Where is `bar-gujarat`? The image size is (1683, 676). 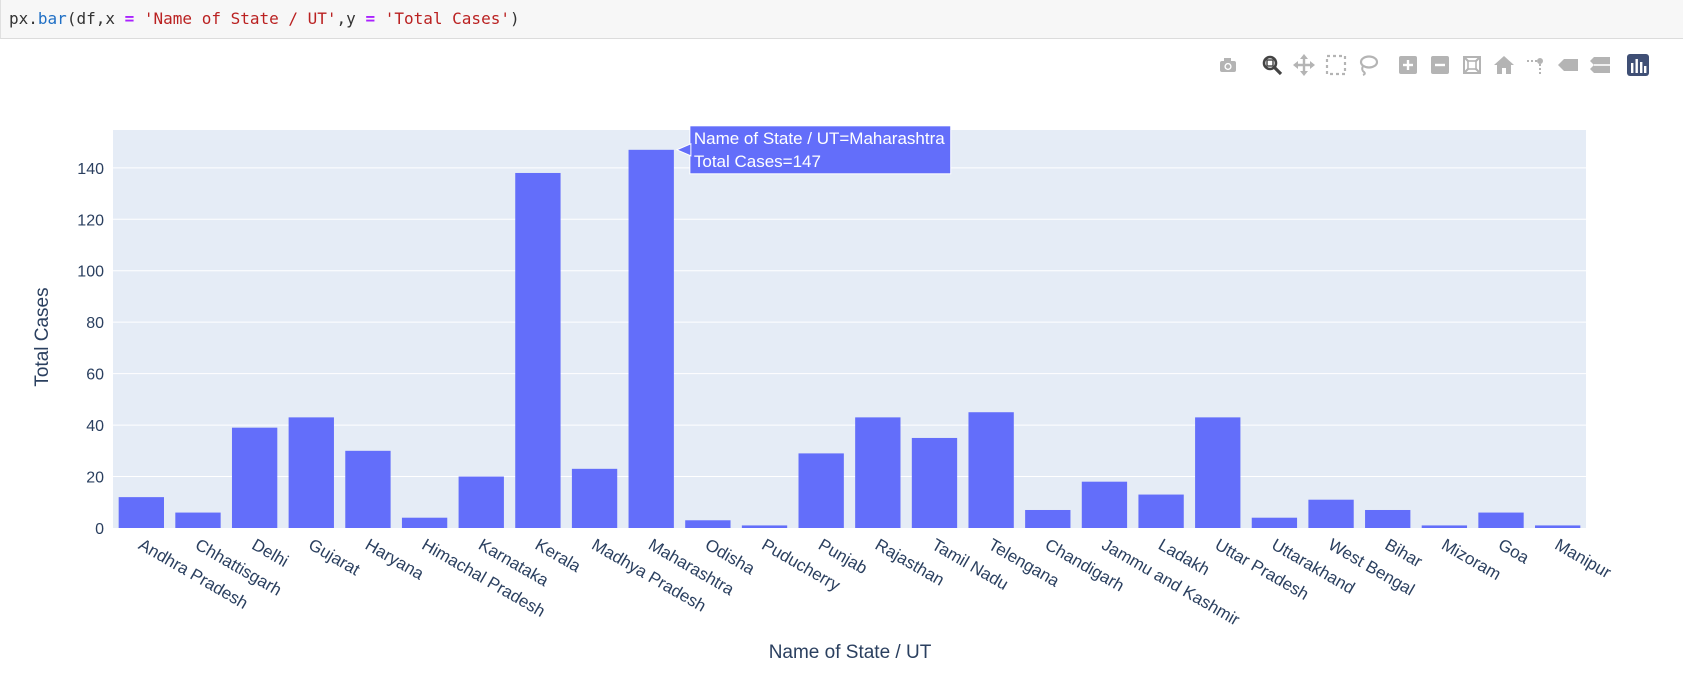
bar-gujarat is located at coordinates (311, 472).